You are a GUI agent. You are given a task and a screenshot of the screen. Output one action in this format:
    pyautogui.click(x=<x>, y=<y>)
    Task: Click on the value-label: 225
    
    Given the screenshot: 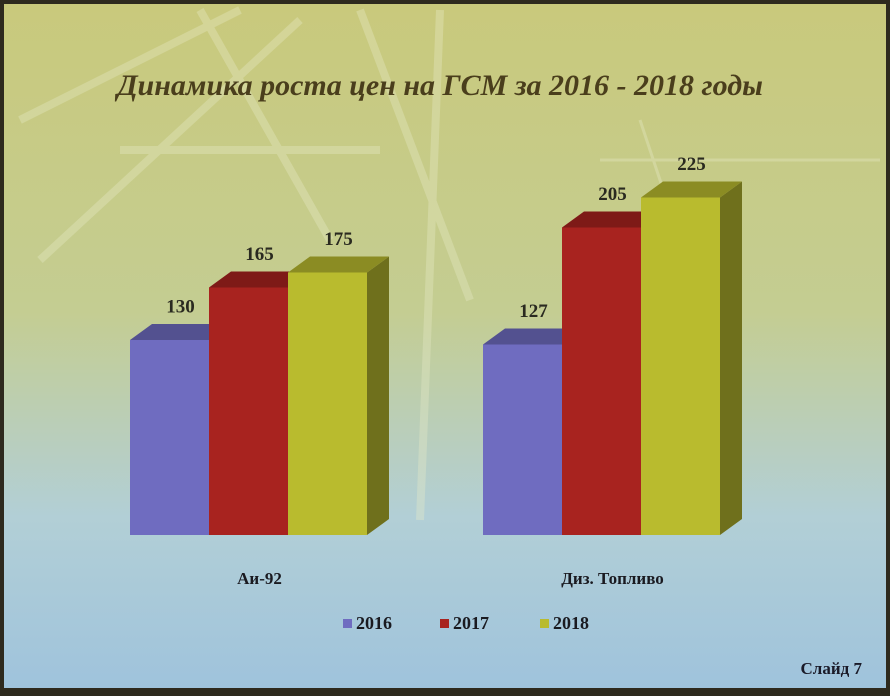 What is the action you would take?
    pyautogui.click(x=691, y=164)
    